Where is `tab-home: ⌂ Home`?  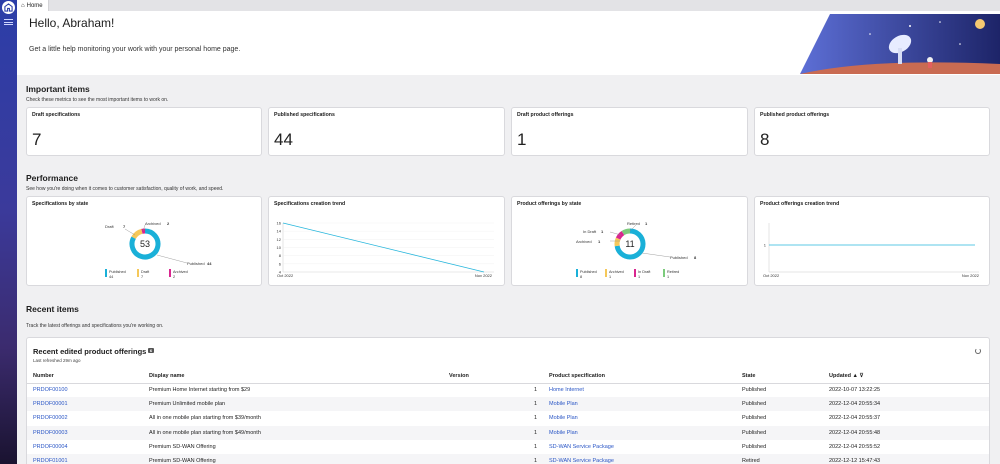 tab-home: ⌂ Home is located at coordinates (33, 5).